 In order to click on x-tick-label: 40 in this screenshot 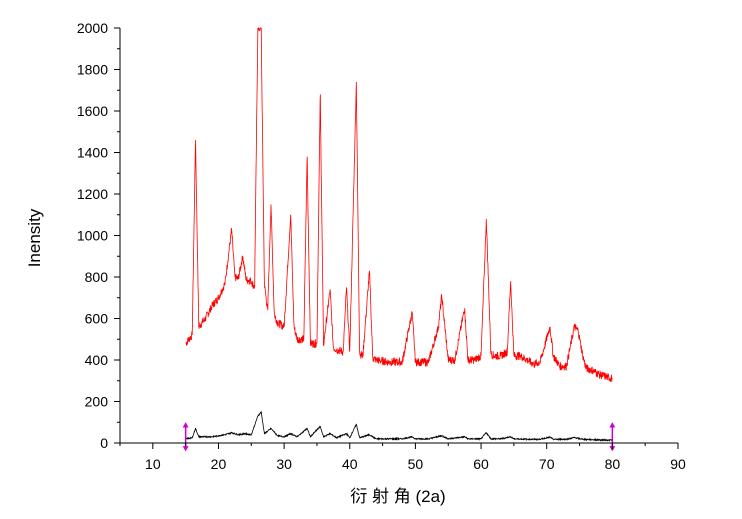, I will do `click(350, 464)`.